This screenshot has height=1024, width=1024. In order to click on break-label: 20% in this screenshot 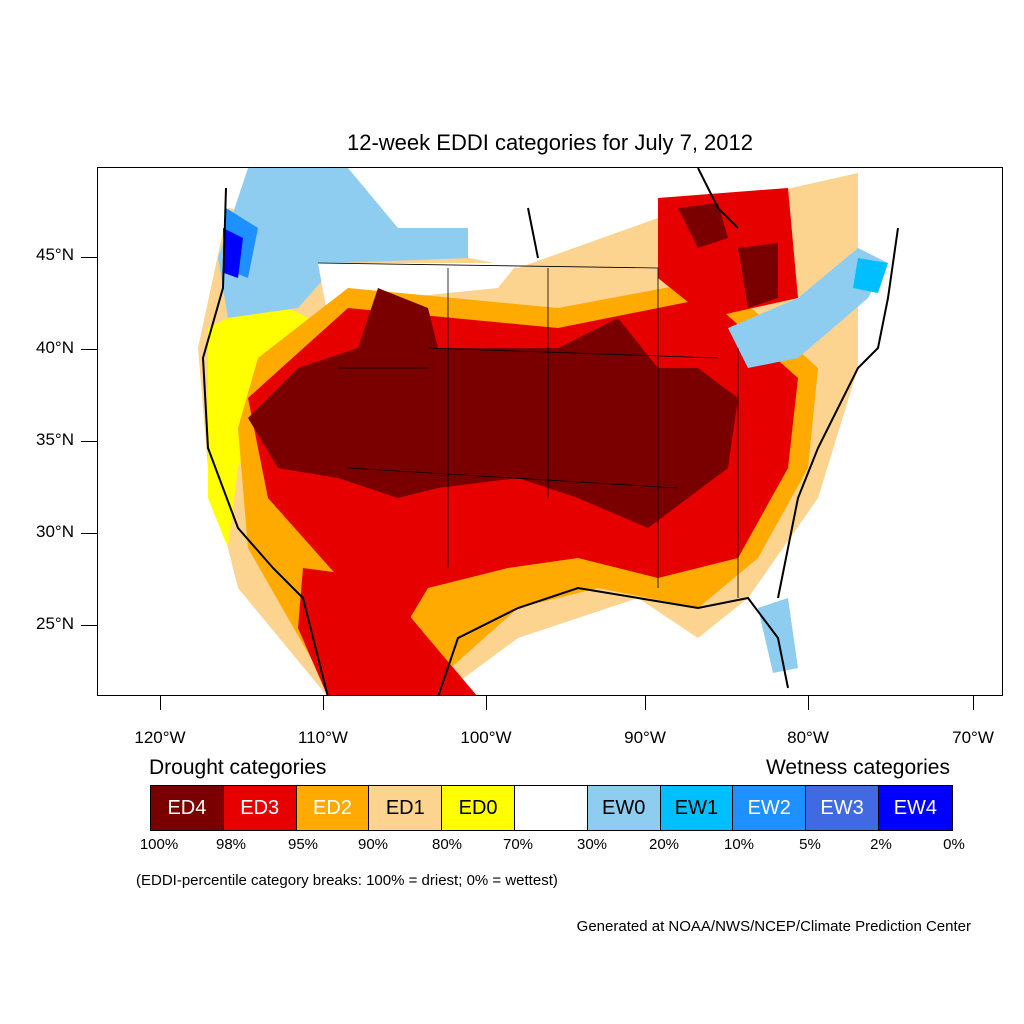, I will do `click(664, 844)`.